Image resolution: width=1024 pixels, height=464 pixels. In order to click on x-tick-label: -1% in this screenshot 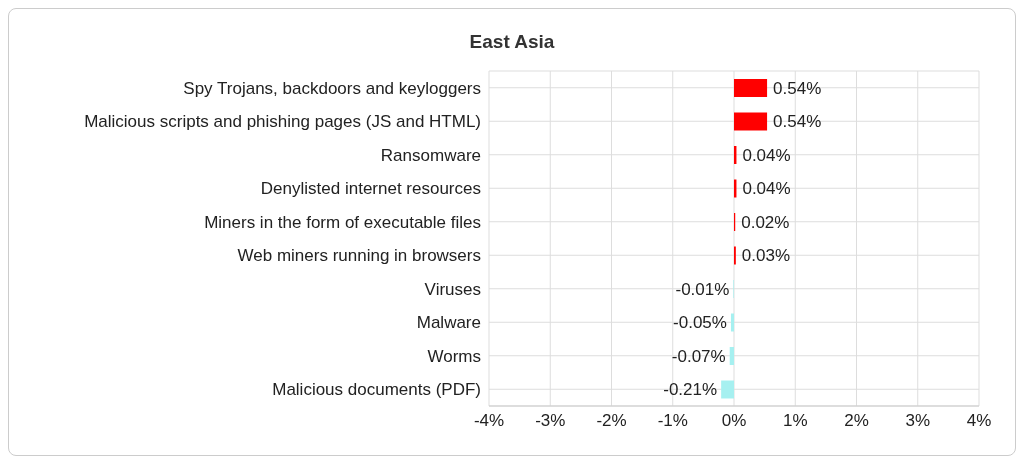, I will do `click(672, 421)`.